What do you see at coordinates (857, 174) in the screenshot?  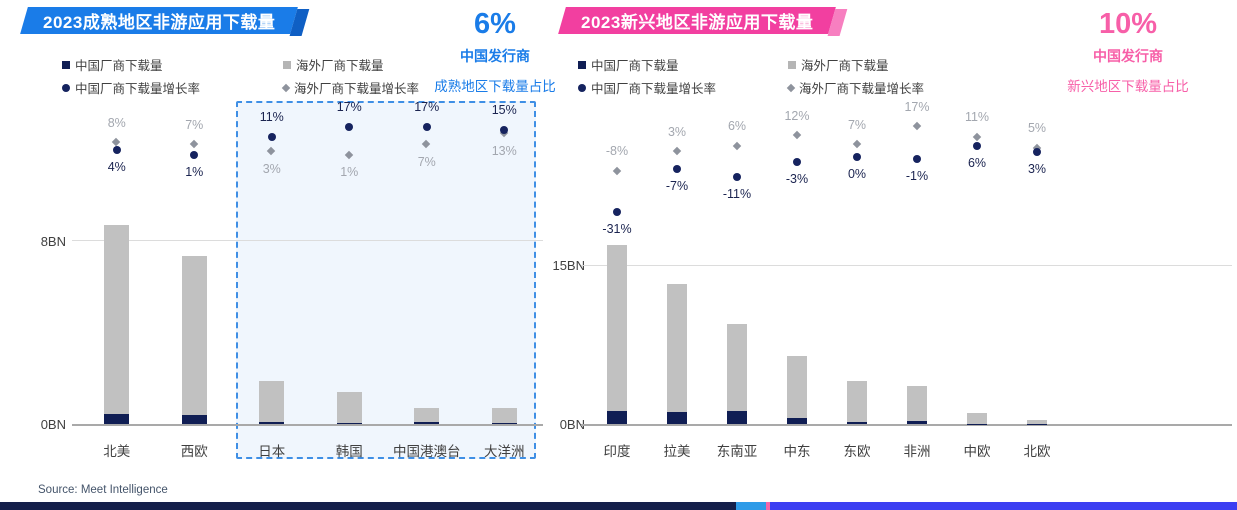 I see `growth-label: 0%` at bounding box center [857, 174].